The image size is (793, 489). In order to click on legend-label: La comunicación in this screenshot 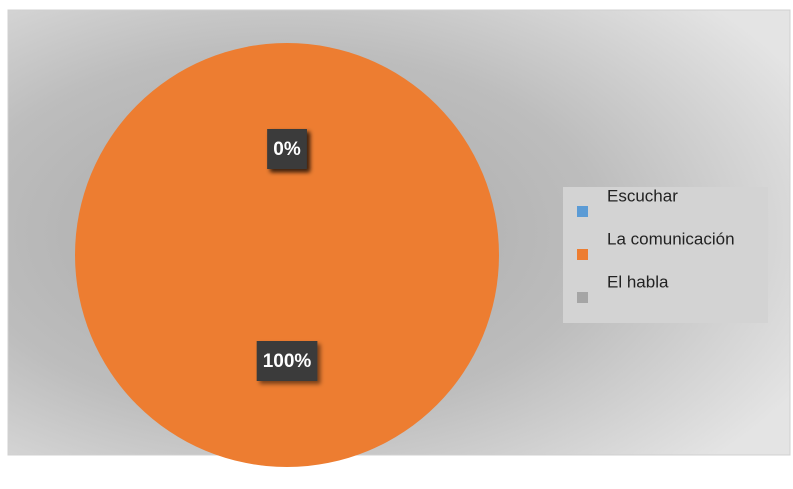, I will do `click(671, 238)`.